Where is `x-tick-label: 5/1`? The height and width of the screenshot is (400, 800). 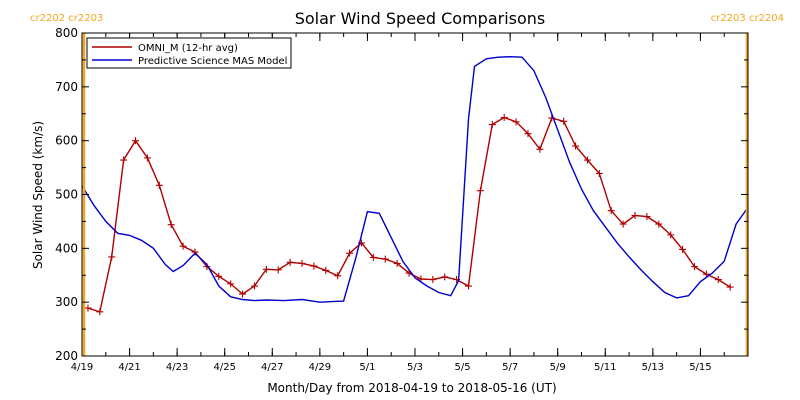 x-tick-label: 5/1 is located at coordinates (367, 367).